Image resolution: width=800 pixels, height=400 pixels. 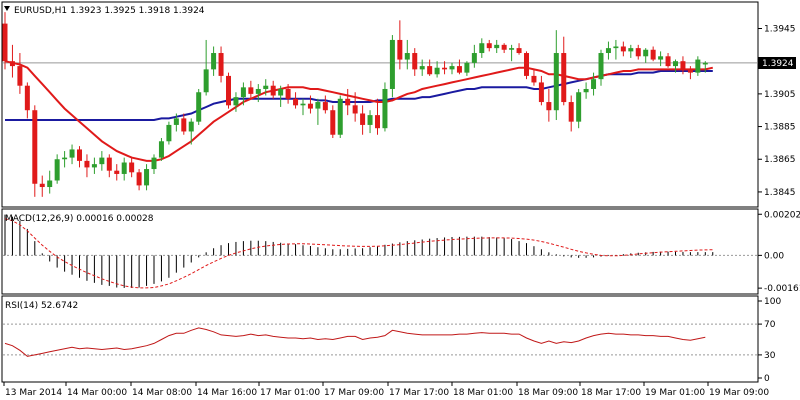 What do you see at coordinates (780, 160) in the screenshot?
I see `price-tick-label: 1.3865` at bounding box center [780, 160].